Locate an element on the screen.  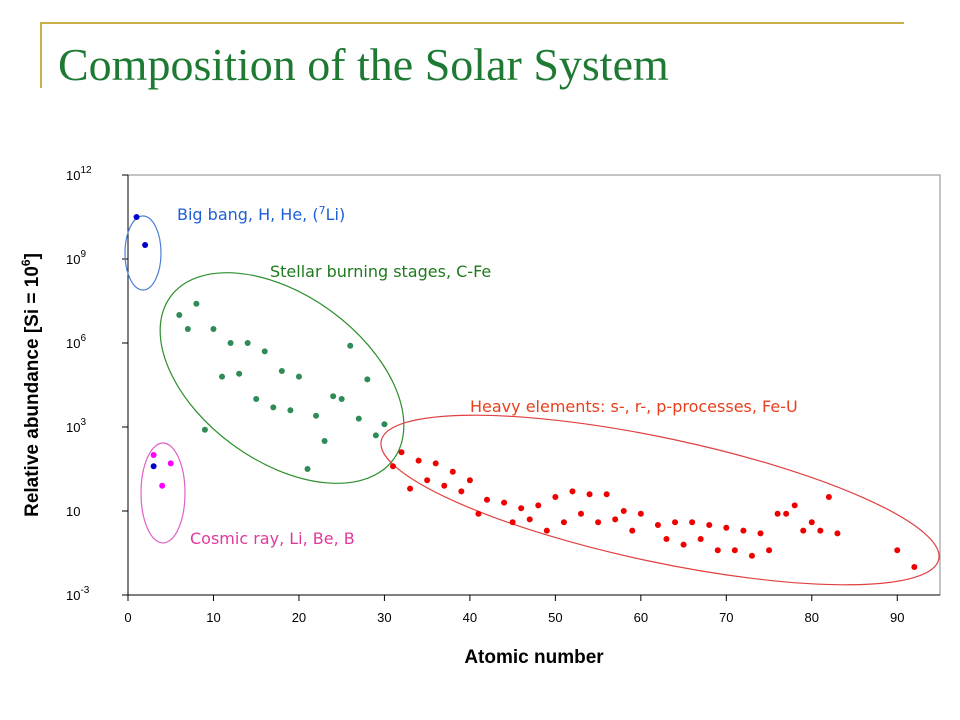
x-tick-label: 90 is located at coordinates (897, 617).